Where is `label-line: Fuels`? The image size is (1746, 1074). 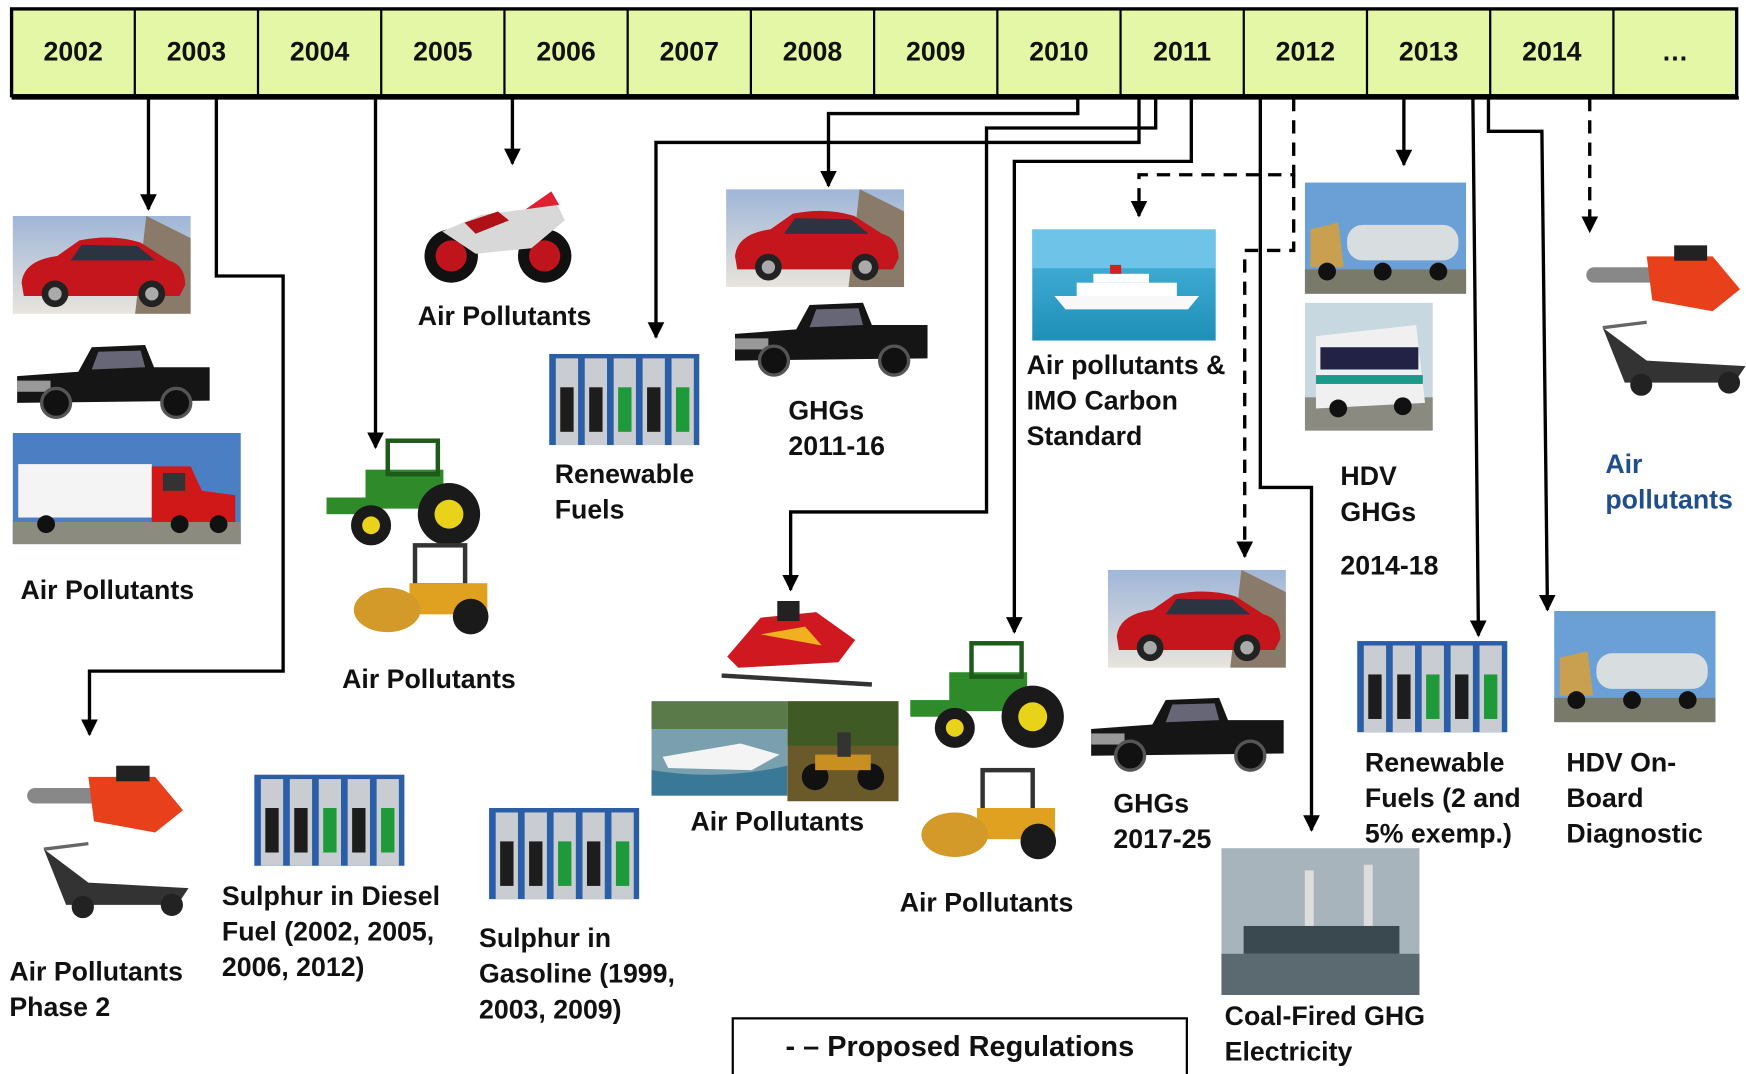 label-line: Fuels is located at coordinates (590, 510).